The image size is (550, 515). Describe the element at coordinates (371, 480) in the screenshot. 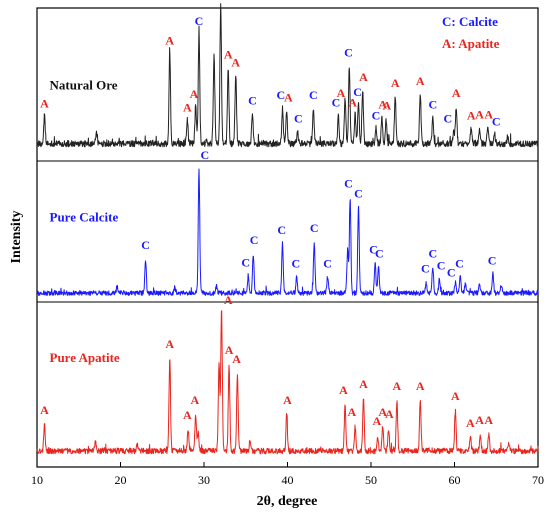

I see `x-tick-label: 50` at that location.